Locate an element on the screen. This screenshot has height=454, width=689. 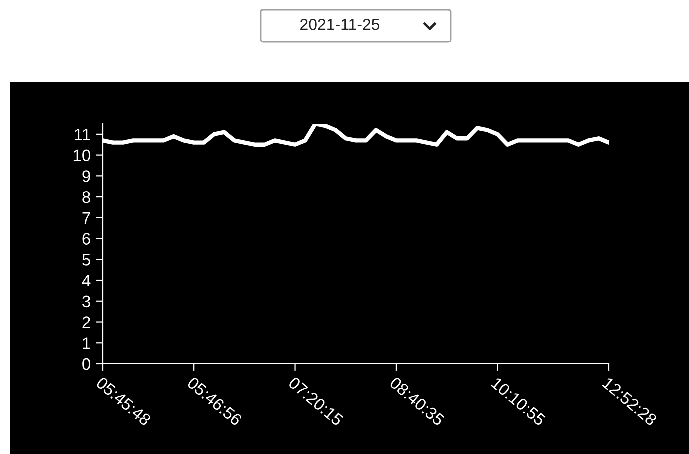
y-tick-label: 11 is located at coordinates (82, 134).